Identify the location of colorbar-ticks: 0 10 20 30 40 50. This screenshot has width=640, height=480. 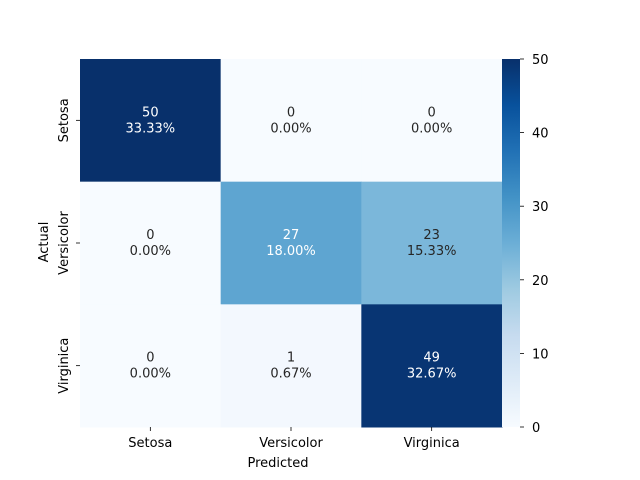
(534, 244).